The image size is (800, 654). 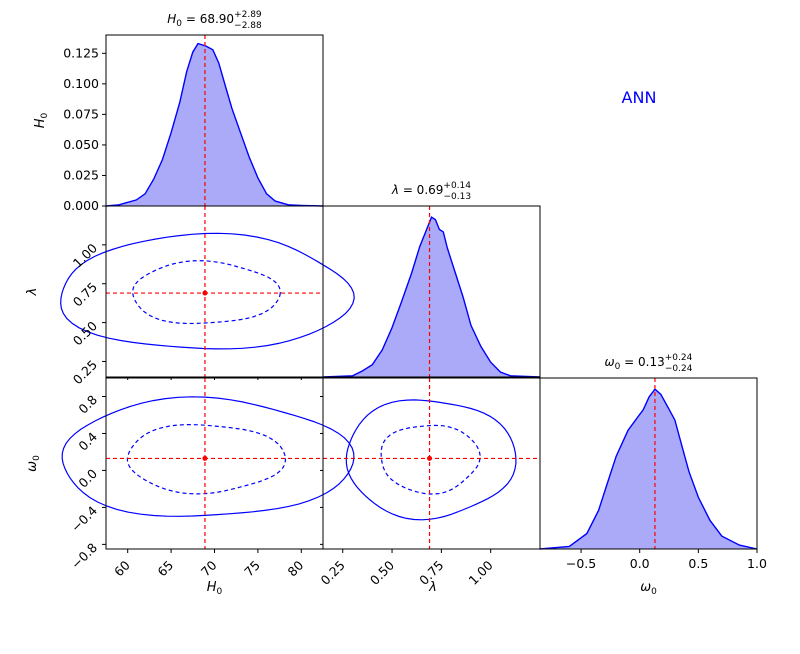 I want to click on H0-title-plus: +2.89, so click(x=248, y=15).